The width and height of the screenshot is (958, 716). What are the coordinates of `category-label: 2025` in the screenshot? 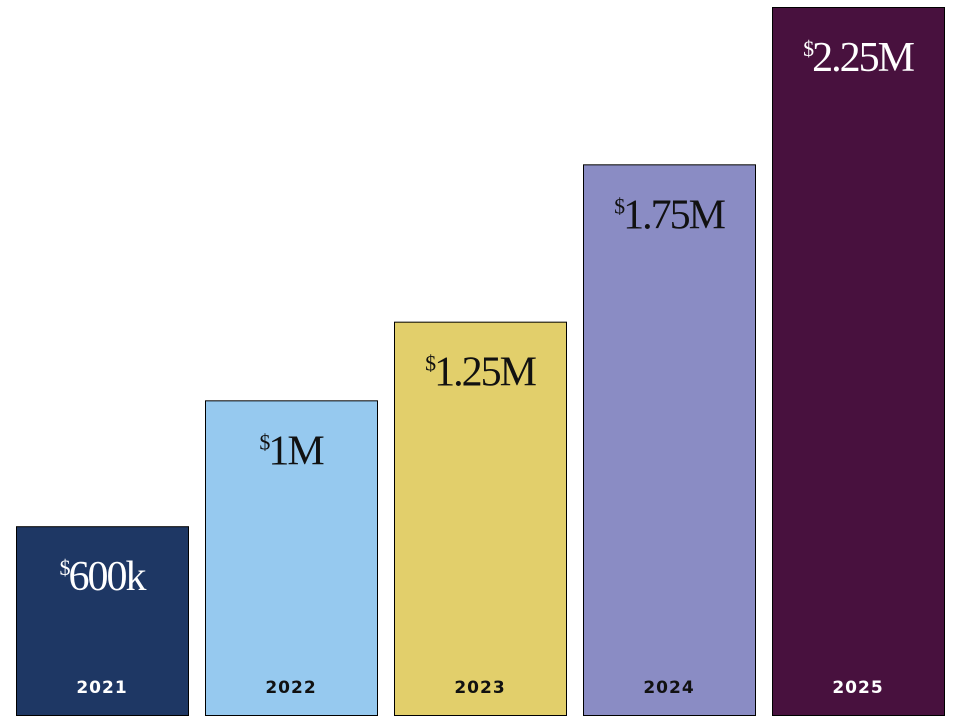 It's located at (857, 688).